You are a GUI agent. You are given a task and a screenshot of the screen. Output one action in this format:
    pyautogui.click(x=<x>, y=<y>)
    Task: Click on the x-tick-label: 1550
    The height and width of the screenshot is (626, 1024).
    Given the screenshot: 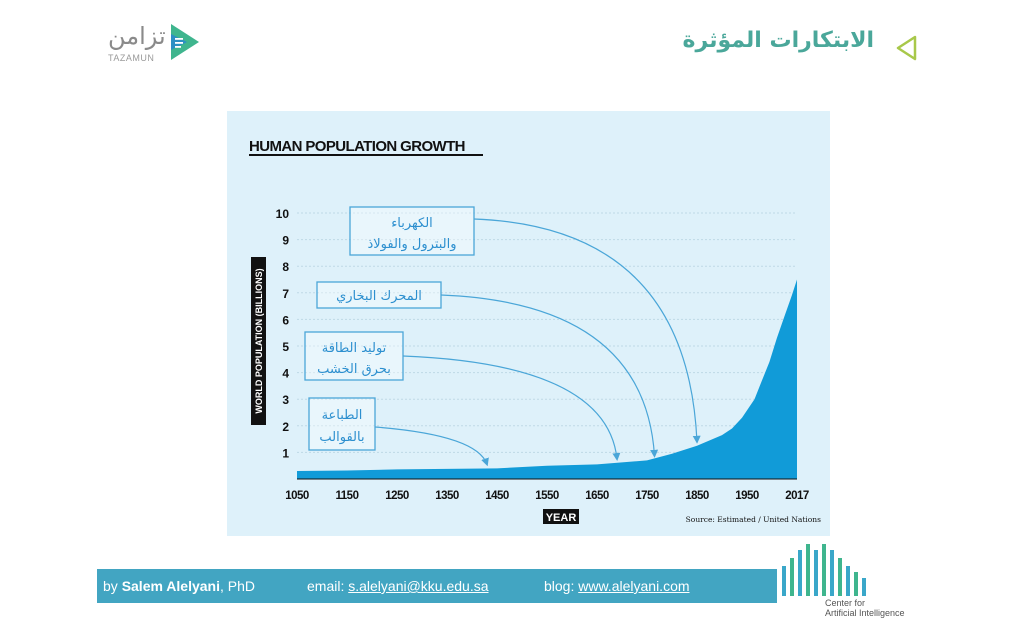 What is the action you would take?
    pyautogui.click(x=547, y=496)
    